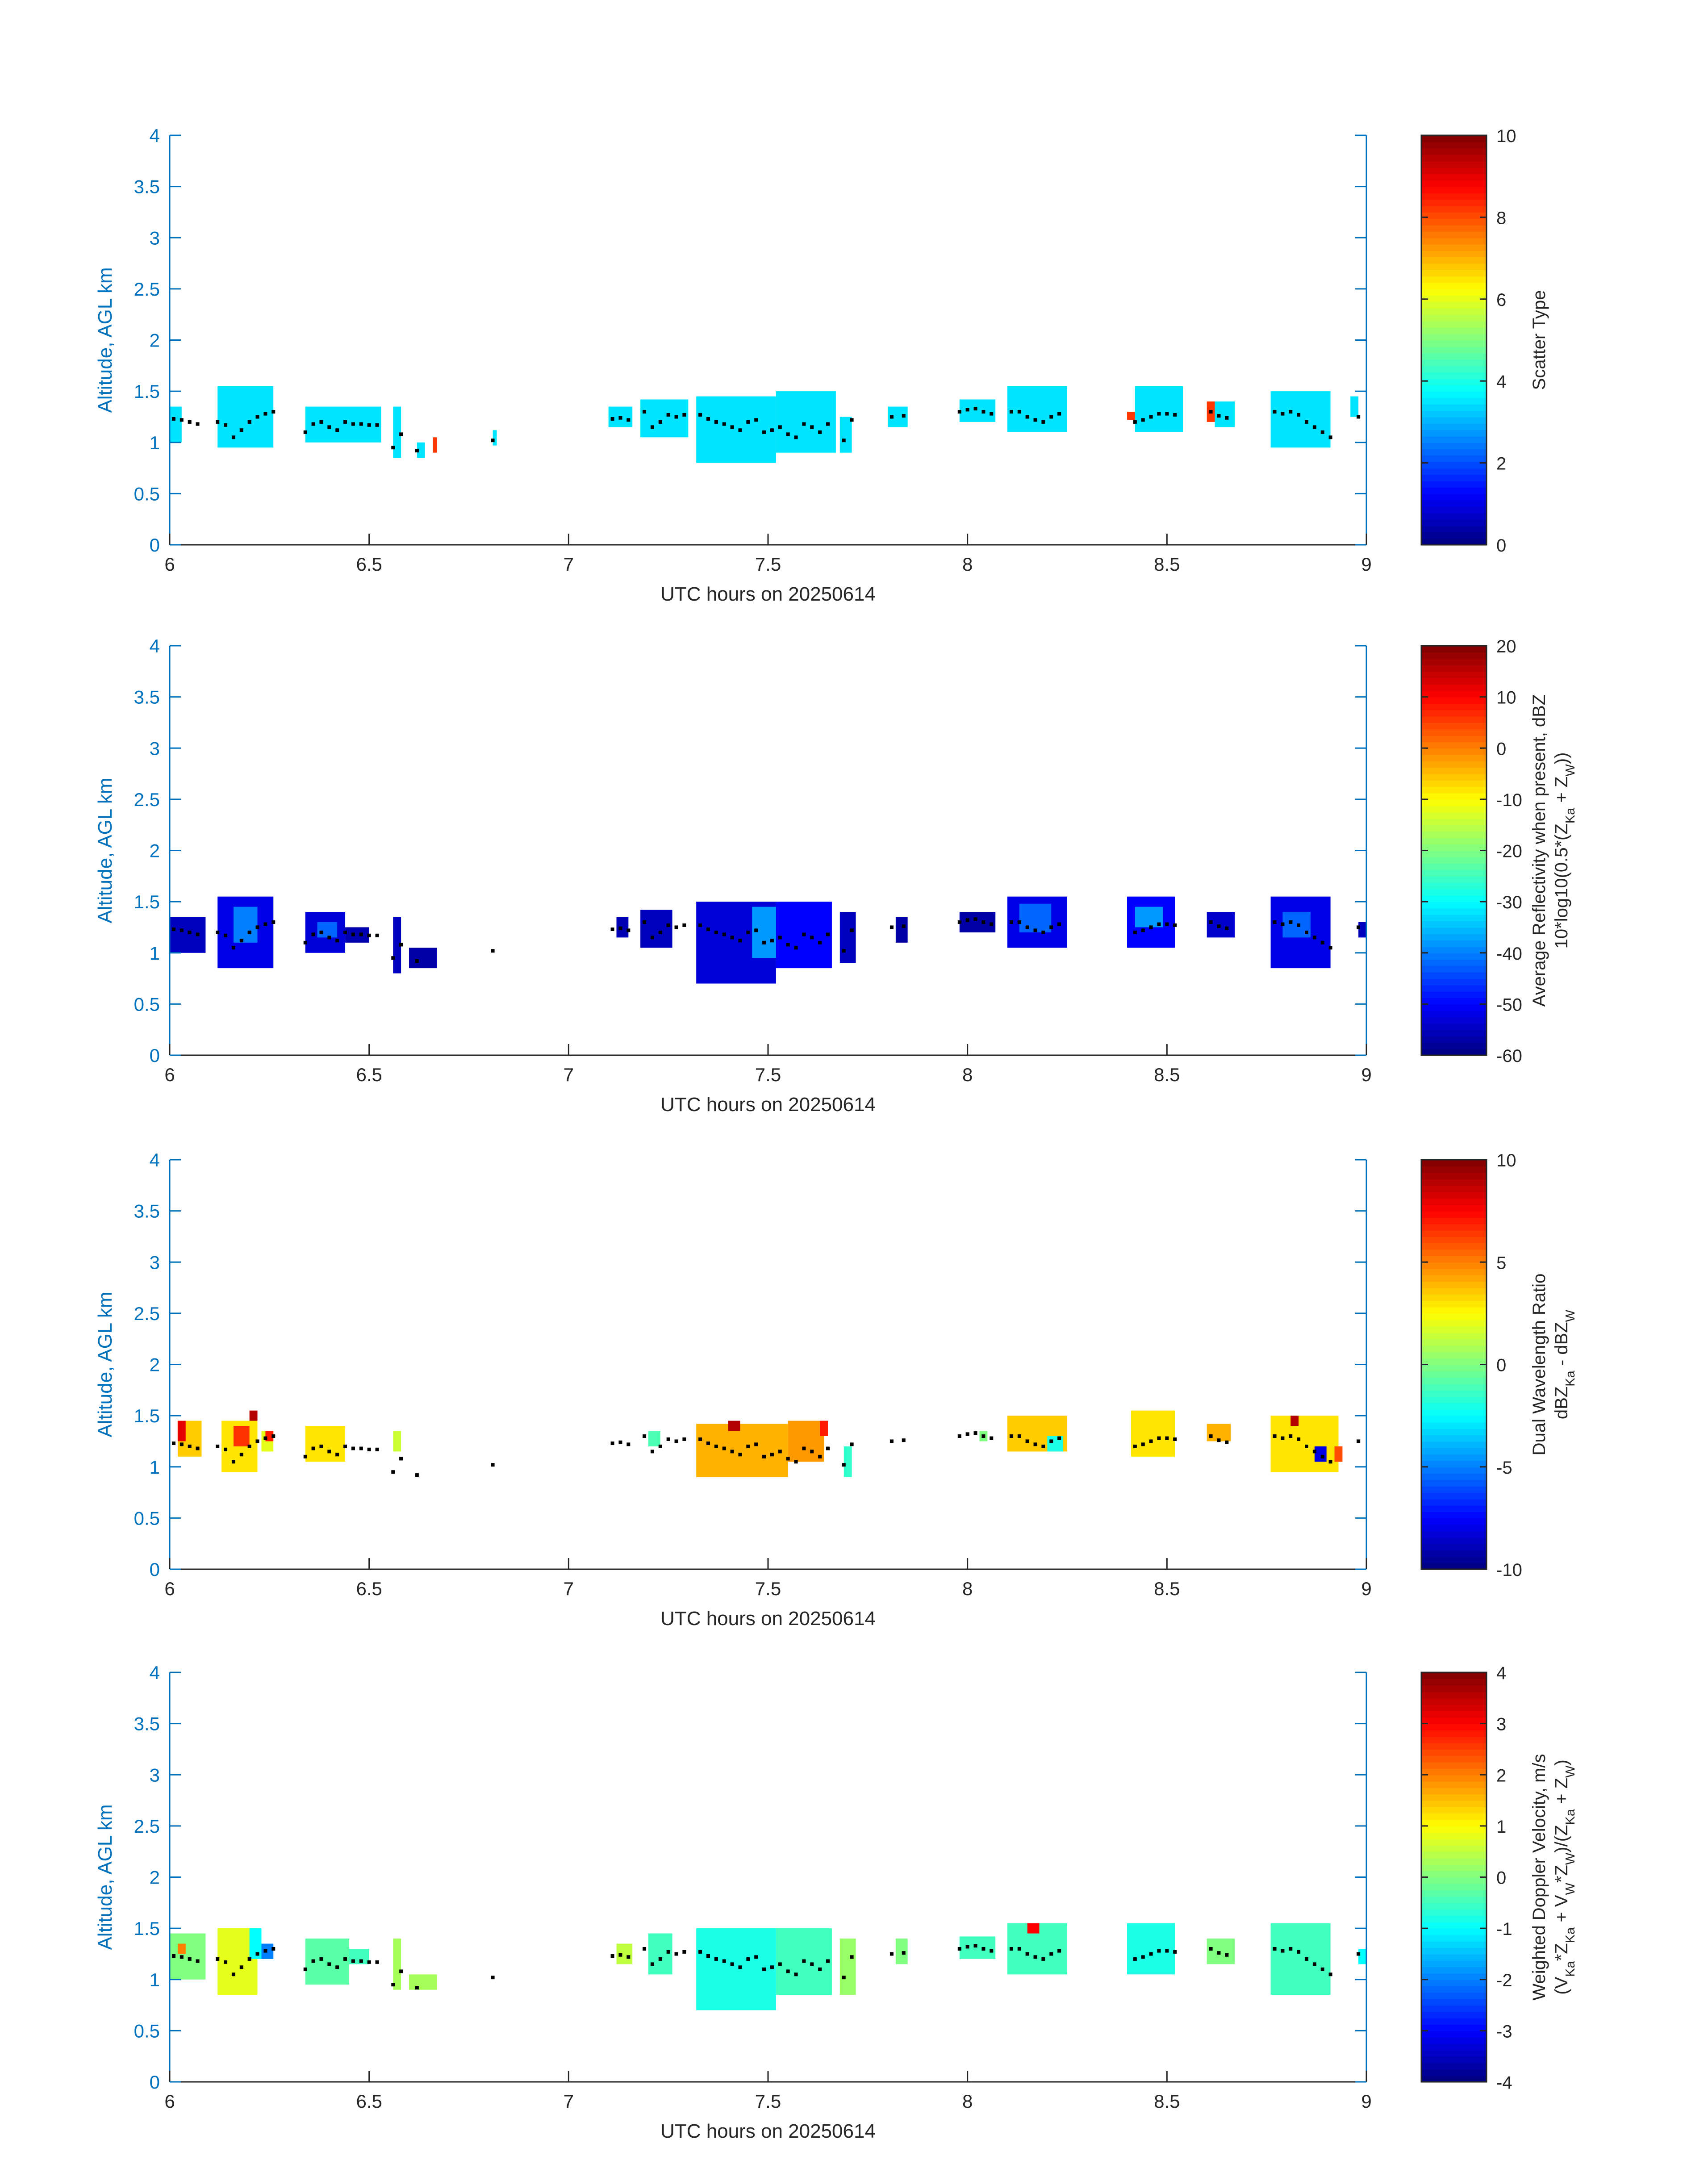 The image size is (1708, 2177). I want to click on x-tick-label: 9, so click(1366, 2101).